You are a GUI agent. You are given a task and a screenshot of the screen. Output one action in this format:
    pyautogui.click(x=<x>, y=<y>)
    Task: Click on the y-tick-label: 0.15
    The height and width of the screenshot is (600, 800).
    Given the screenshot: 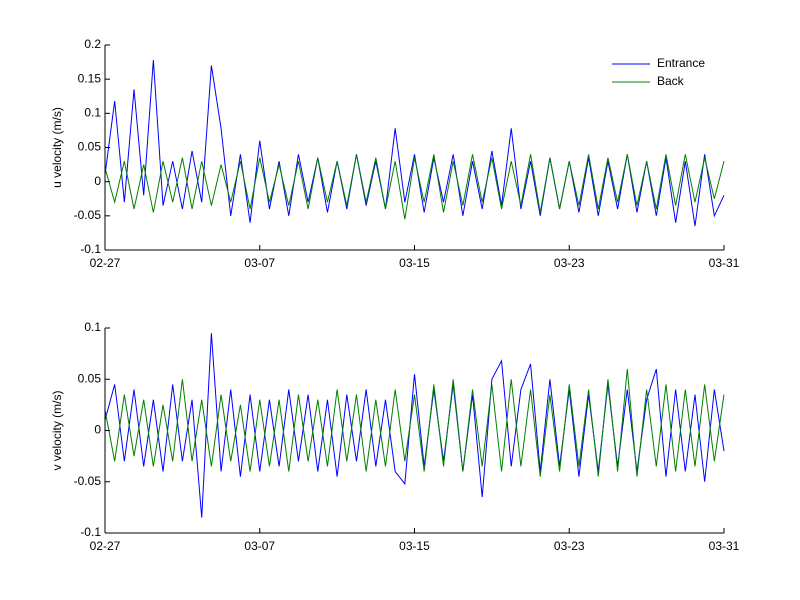 What is the action you would take?
    pyautogui.click(x=90, y=78)
    